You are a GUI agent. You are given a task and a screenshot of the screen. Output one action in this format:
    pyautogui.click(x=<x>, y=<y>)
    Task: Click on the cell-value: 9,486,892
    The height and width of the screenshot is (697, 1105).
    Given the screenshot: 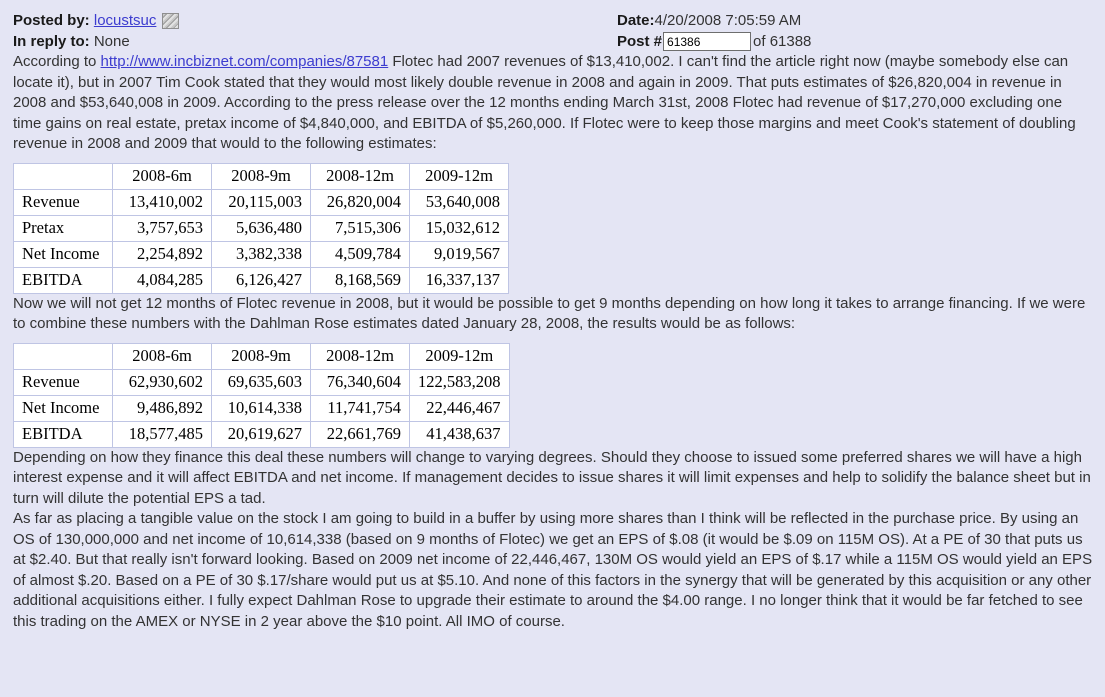 What is the action you would take?
    pyautogui.click(x=162, y=408)
    